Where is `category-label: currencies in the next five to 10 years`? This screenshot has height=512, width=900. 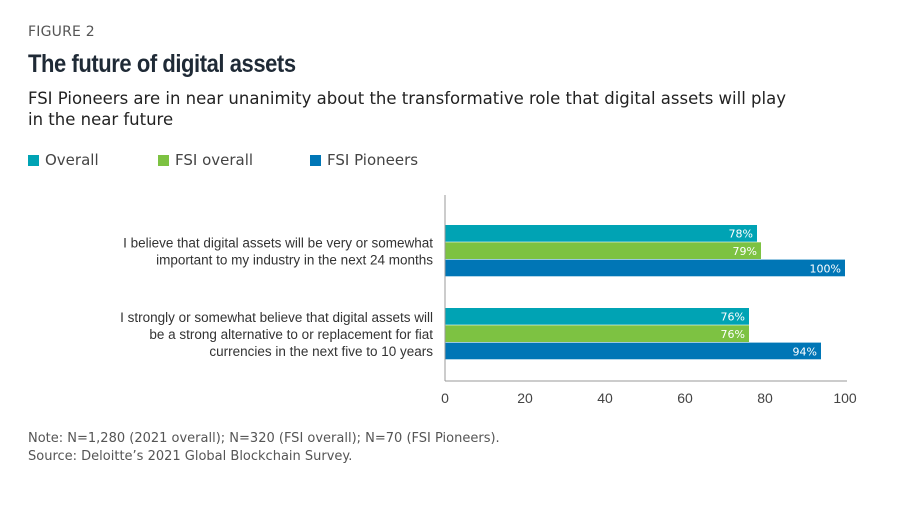 category-label: currencies in the next five to 10 years is located at coordinates (321, 351).